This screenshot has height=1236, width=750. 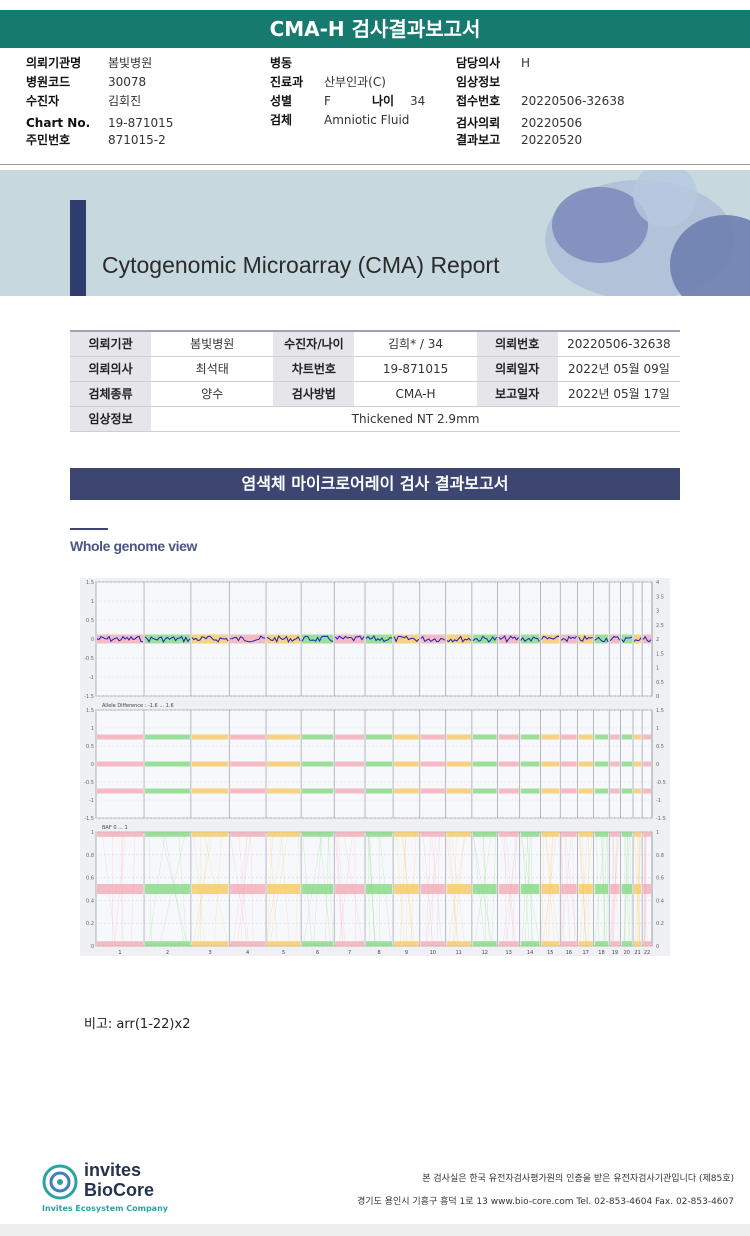 I want to click on table-value: 20220506-32638, so click(x=618, y=343).